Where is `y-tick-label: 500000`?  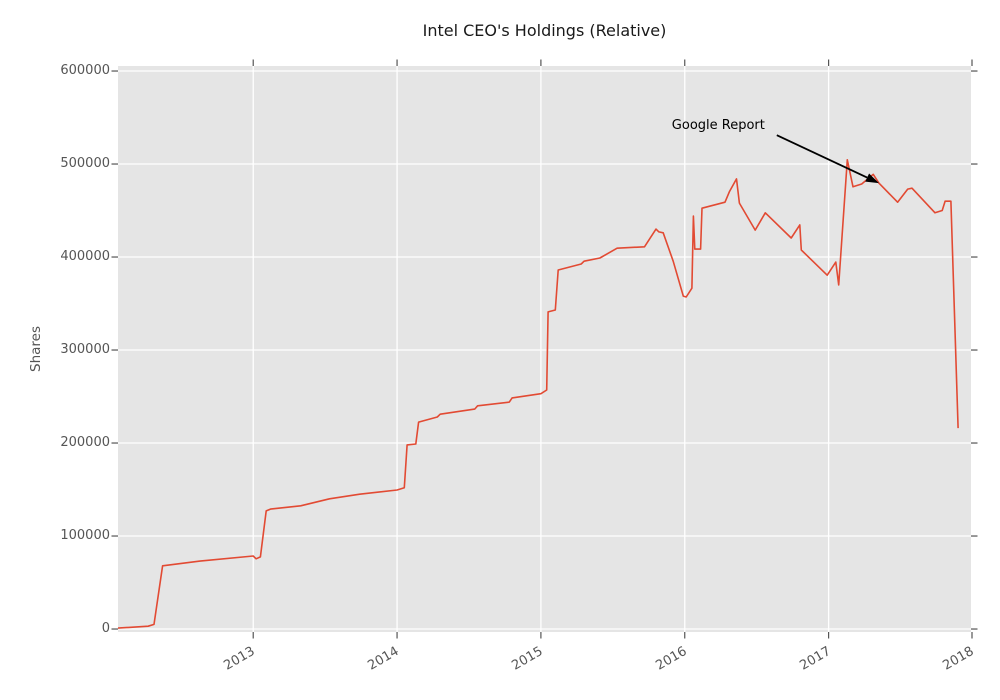 y-tick-label: 500000 is located at coordinates (85, 164).